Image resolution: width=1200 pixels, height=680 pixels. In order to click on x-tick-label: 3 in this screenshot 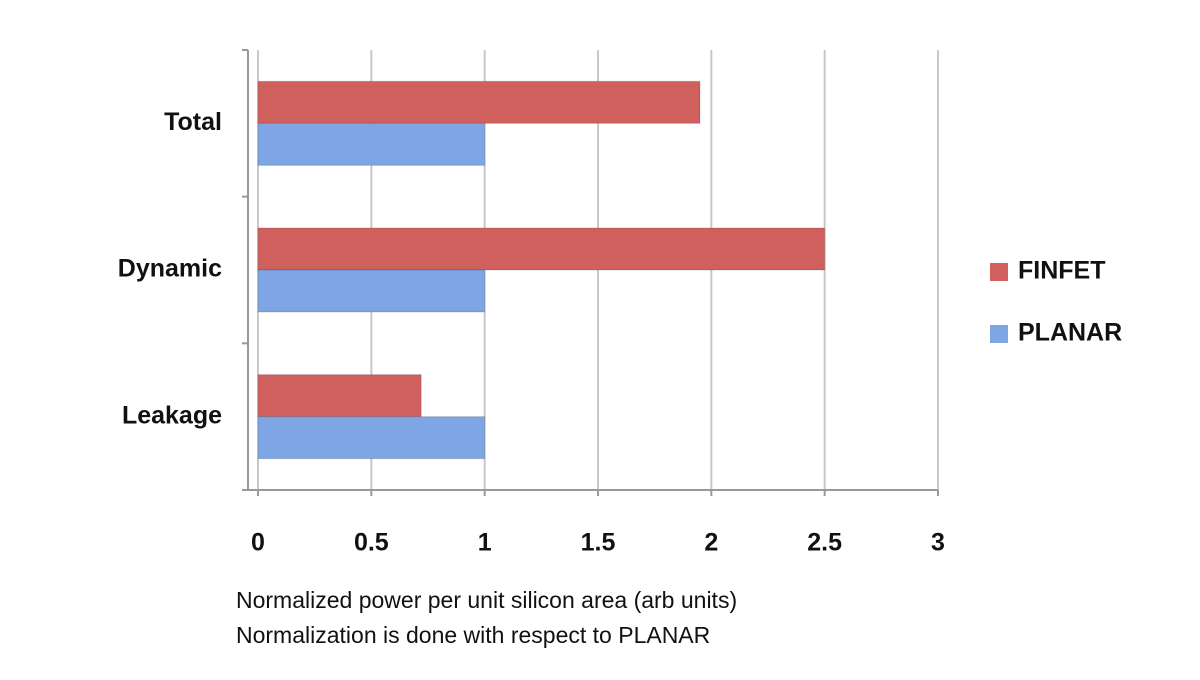, I will do `click(938, 543)`.